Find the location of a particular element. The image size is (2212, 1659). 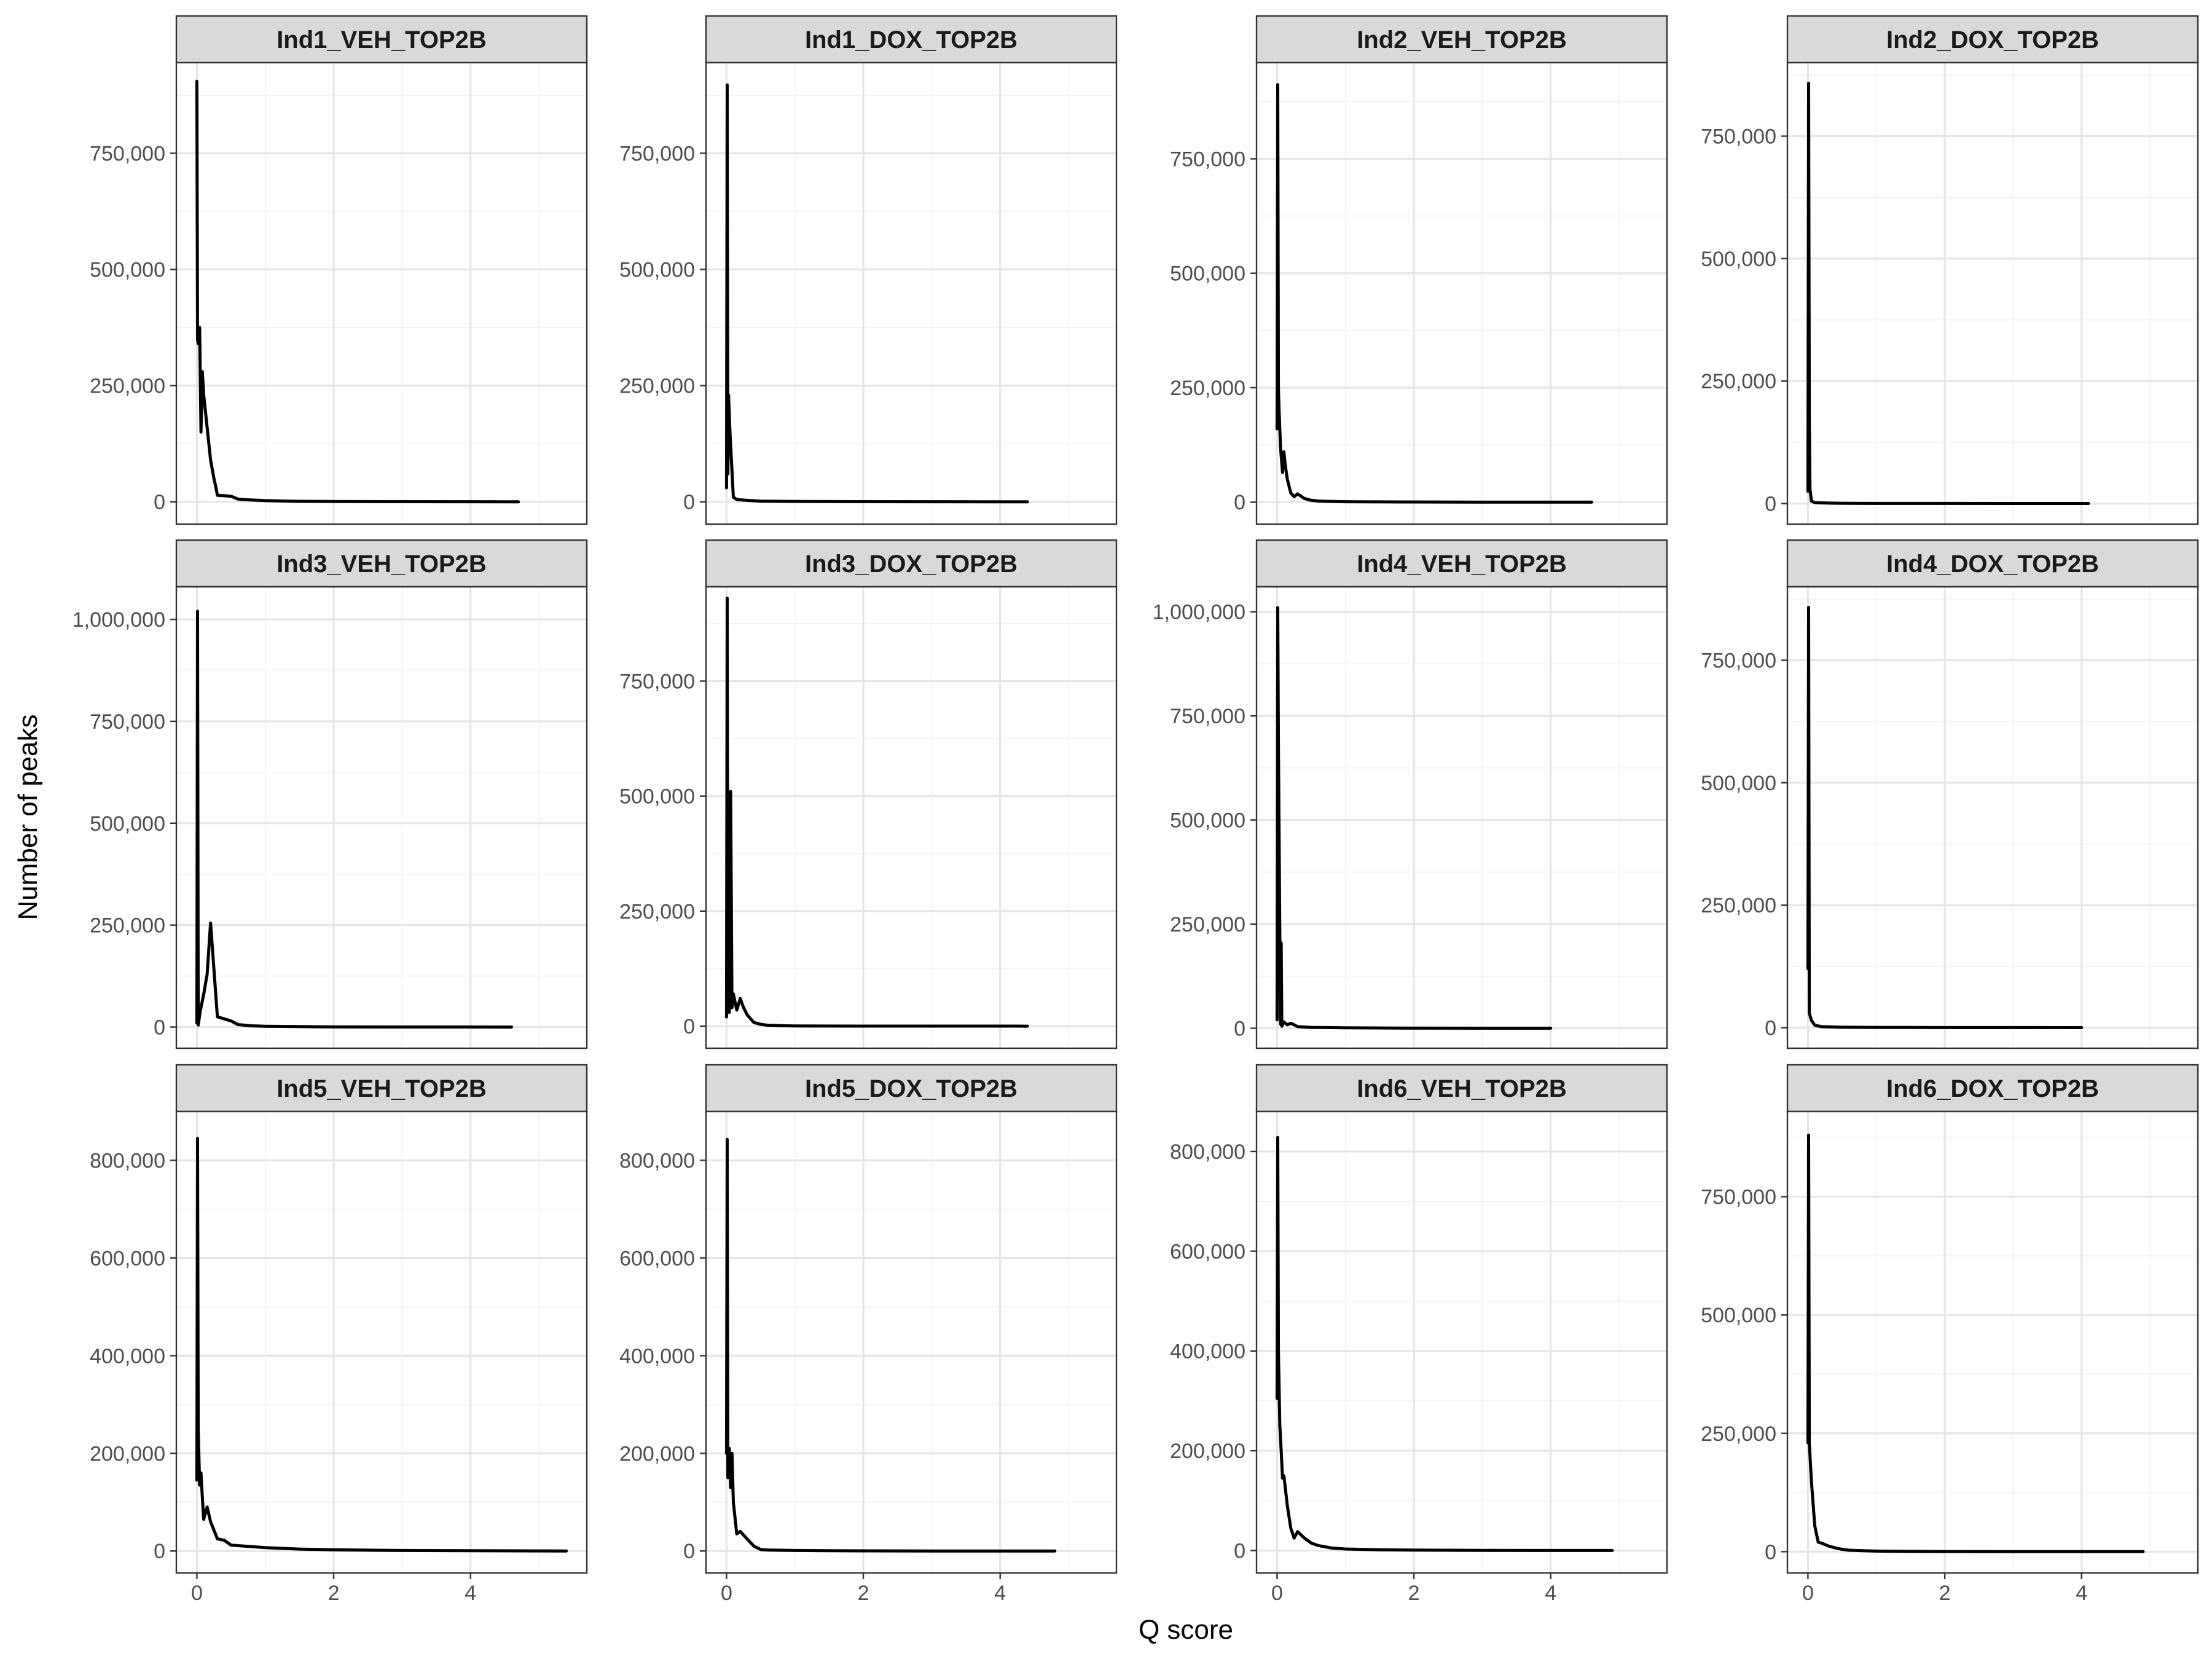

facet-title: Ind4_DOX_TOP2B is located at coordinates (1992, 564).